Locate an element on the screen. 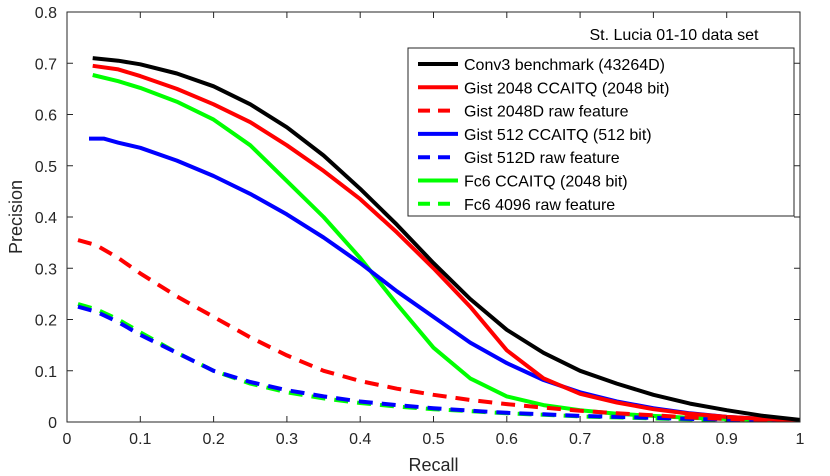  x-tick-label: 0.4 is located at coordinates (360, 439).